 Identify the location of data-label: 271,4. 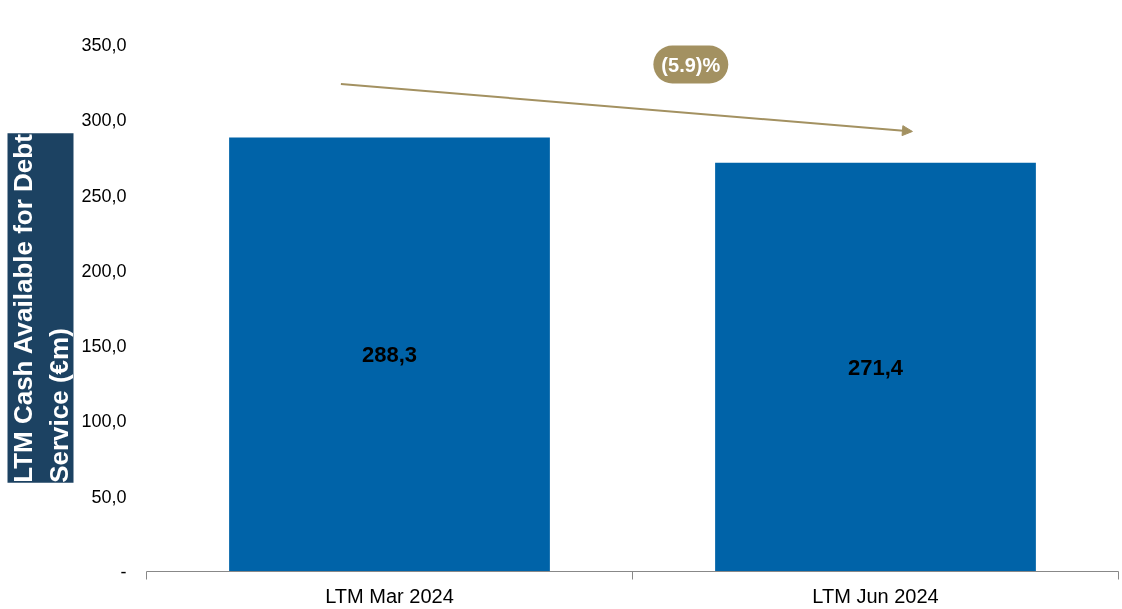
(875, 367).